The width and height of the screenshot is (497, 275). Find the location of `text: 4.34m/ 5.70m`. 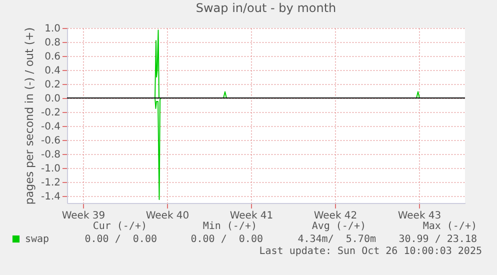

text: 4.34m/ 5.70m is located at coordinates (337, 240).